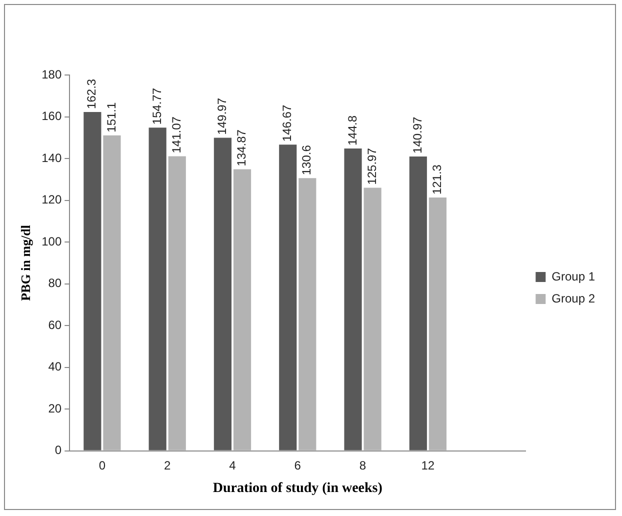  What do you see at coordinates (157, 106) in the screenshot?
I see `data-label: 154.77` at bounding box center [157, 106].